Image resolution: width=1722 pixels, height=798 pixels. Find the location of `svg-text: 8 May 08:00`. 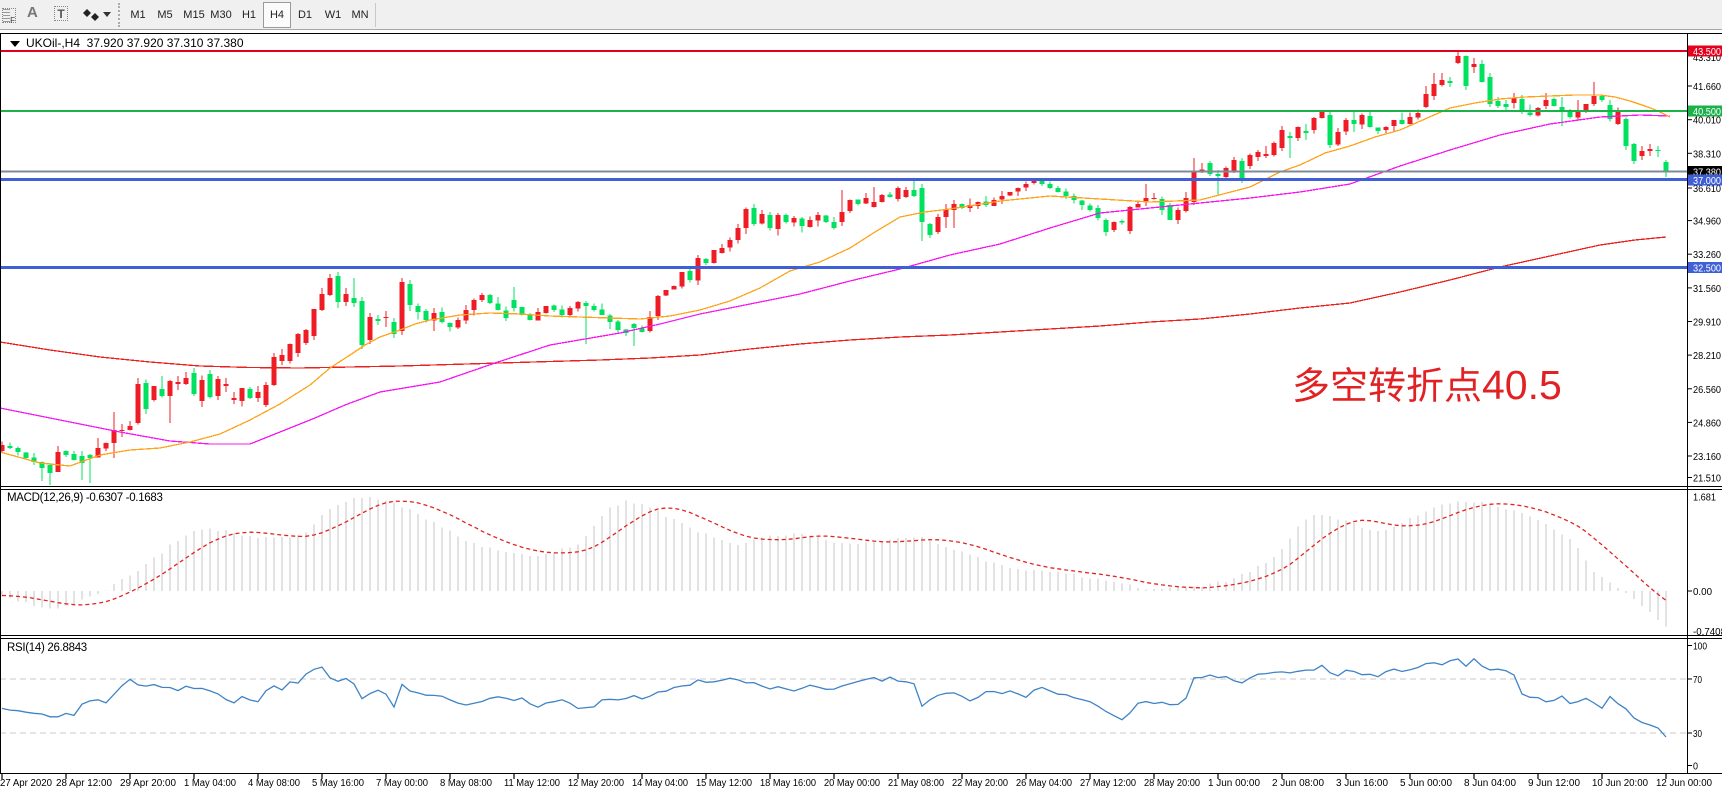

svg-text: 8 May 08:00 is located at coordinates (466, 783).